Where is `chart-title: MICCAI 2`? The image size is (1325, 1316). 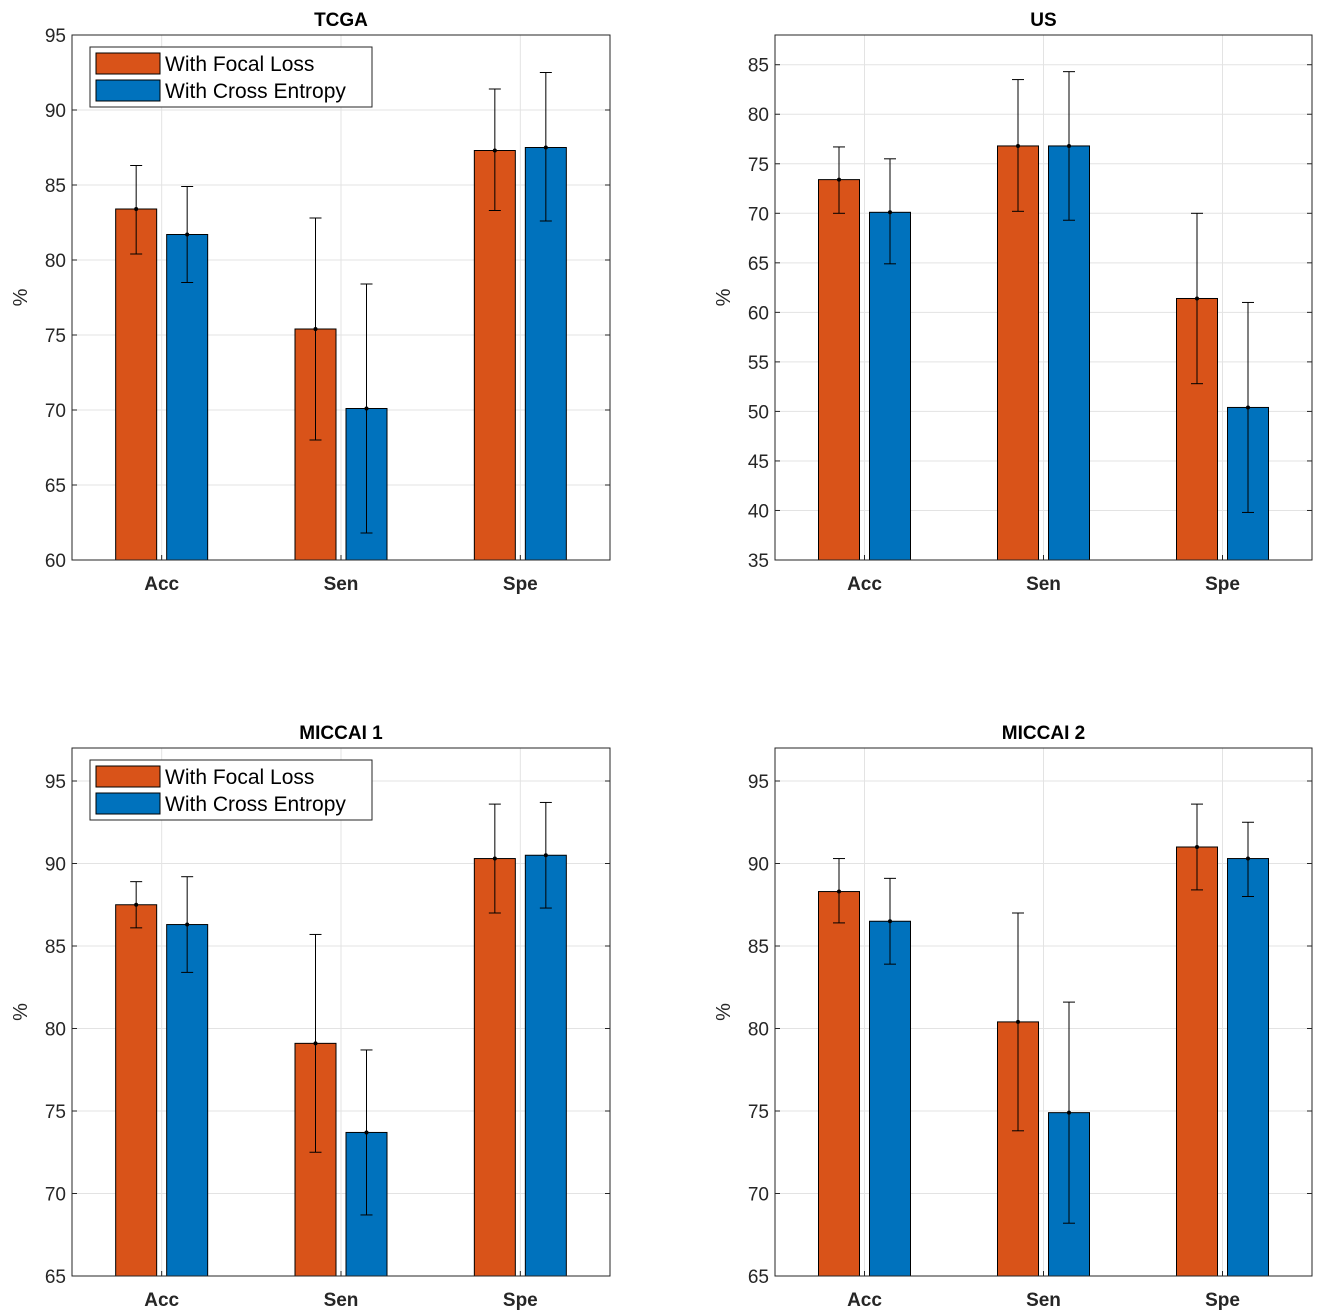
chart-title: MICCAI 2 is located at coordinates (1043, 733).